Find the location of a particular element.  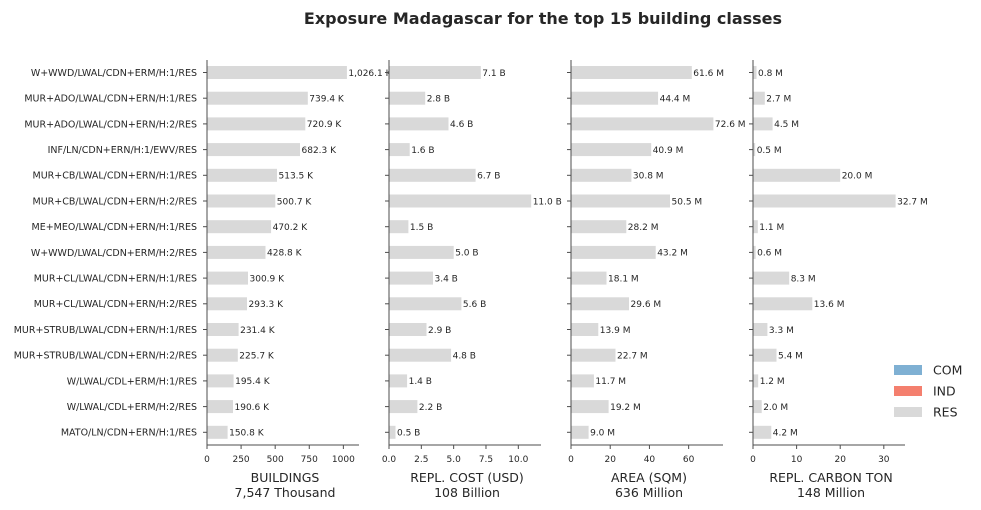

bar-value-label: 1.1 M is located at coordinates (771, 228).